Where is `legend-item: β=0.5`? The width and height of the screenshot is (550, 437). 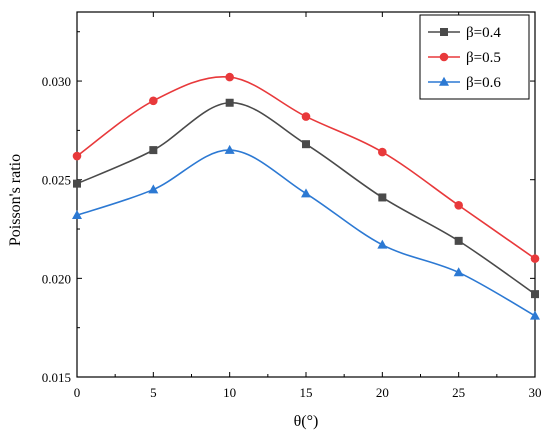 legend-item: β=0.5 is located at coordinates (464, 58).